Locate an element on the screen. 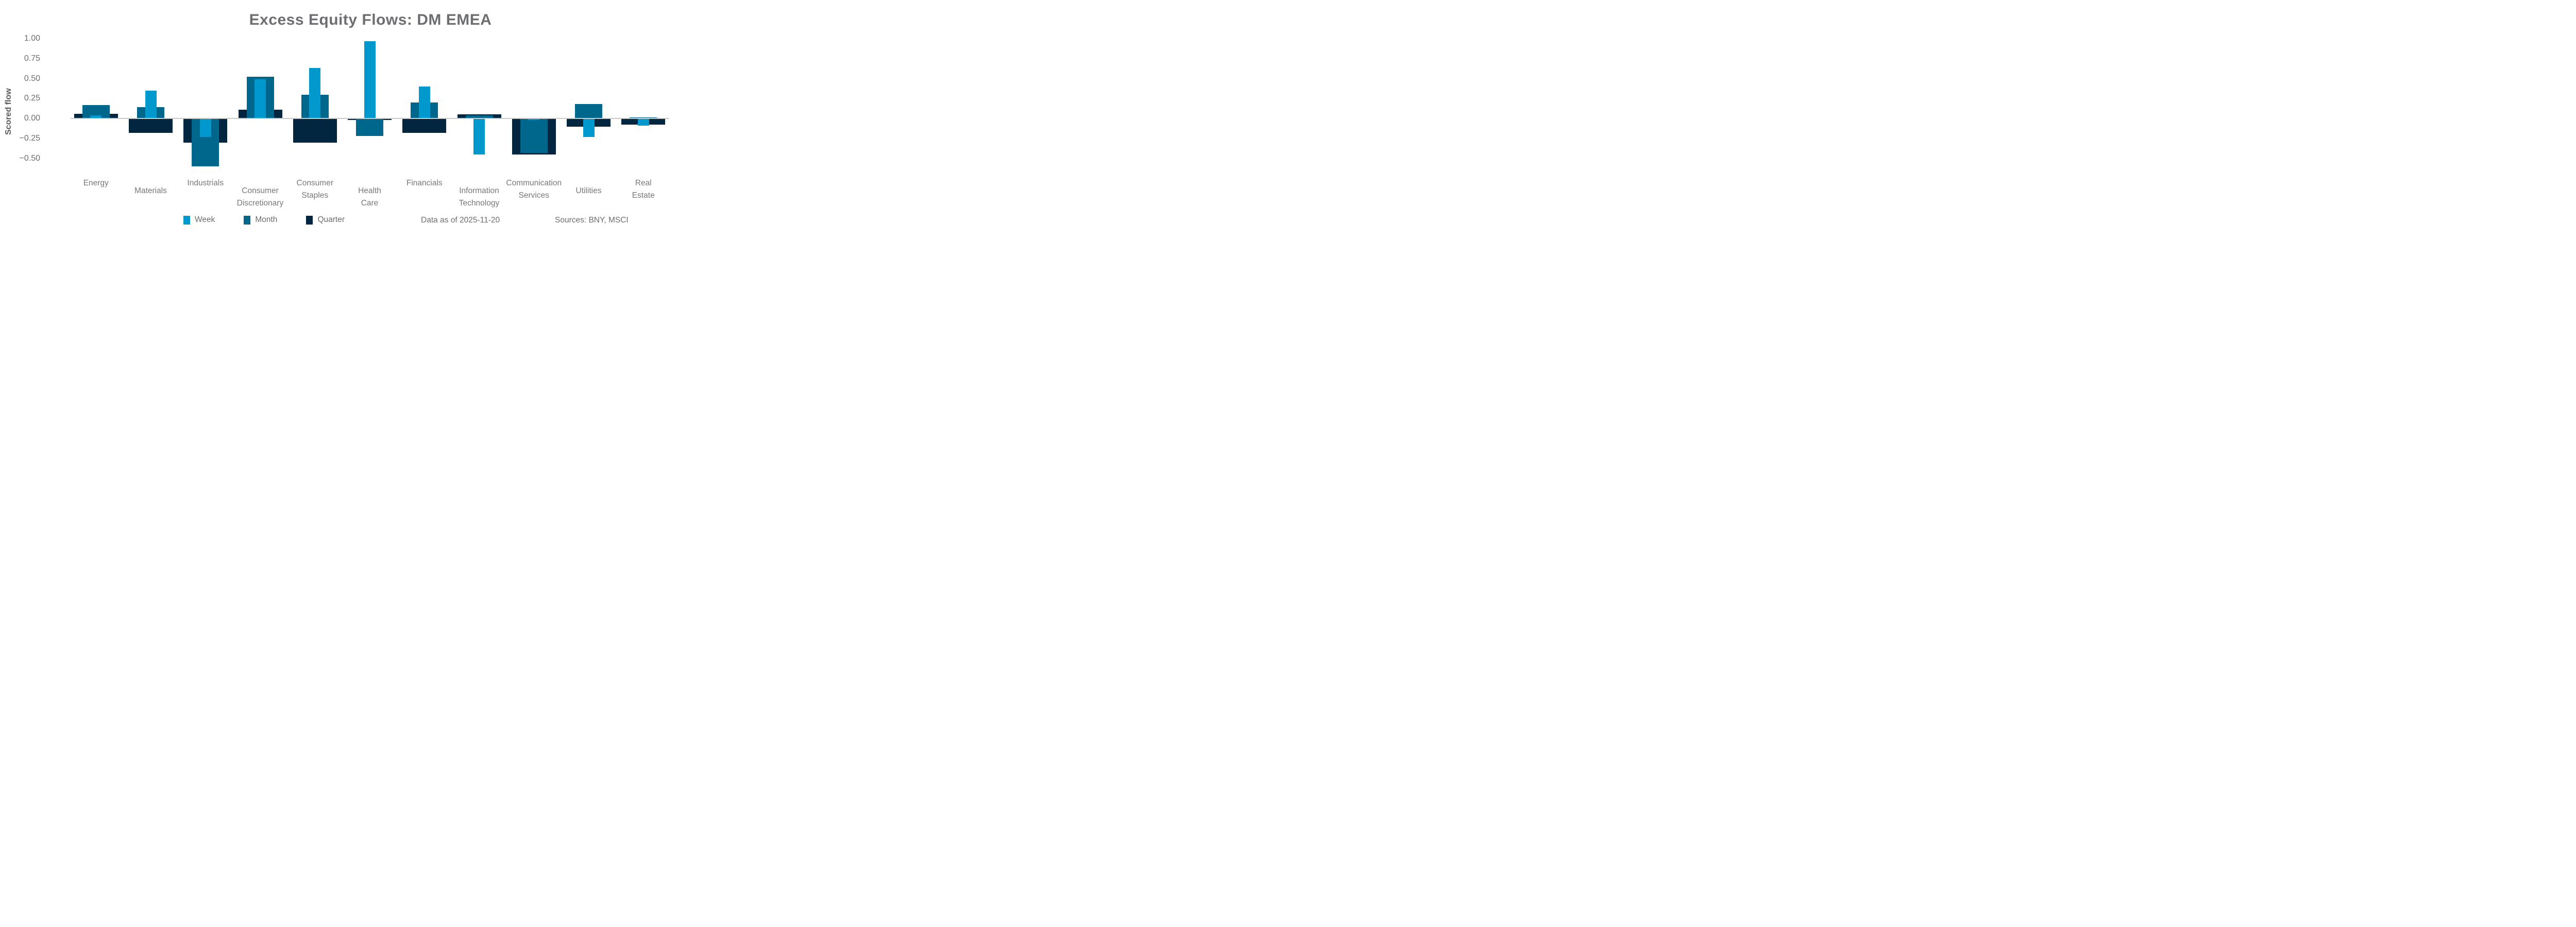  bar-month-utilities is located at coordinates (588, 111).